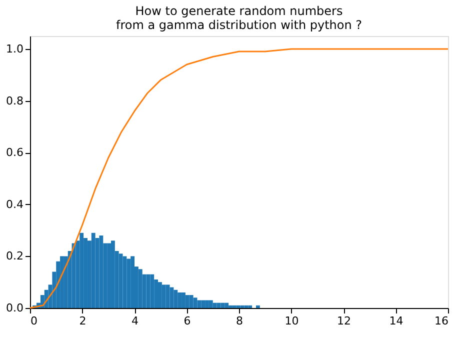 The image size is (474, 348). What do you see at coordinates (187, 321) in the screenshot?
I see `x-tick-label: 6` at bounding box center [187, 321].